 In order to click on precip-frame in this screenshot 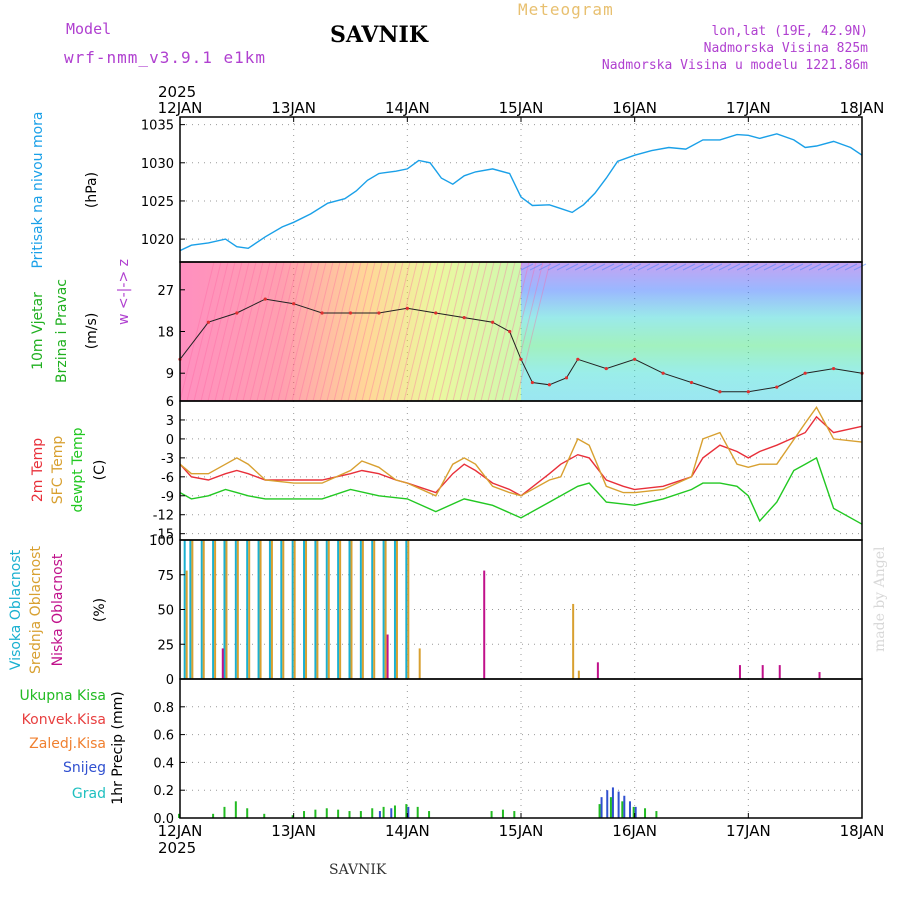, I will do `click(521, 748)`.